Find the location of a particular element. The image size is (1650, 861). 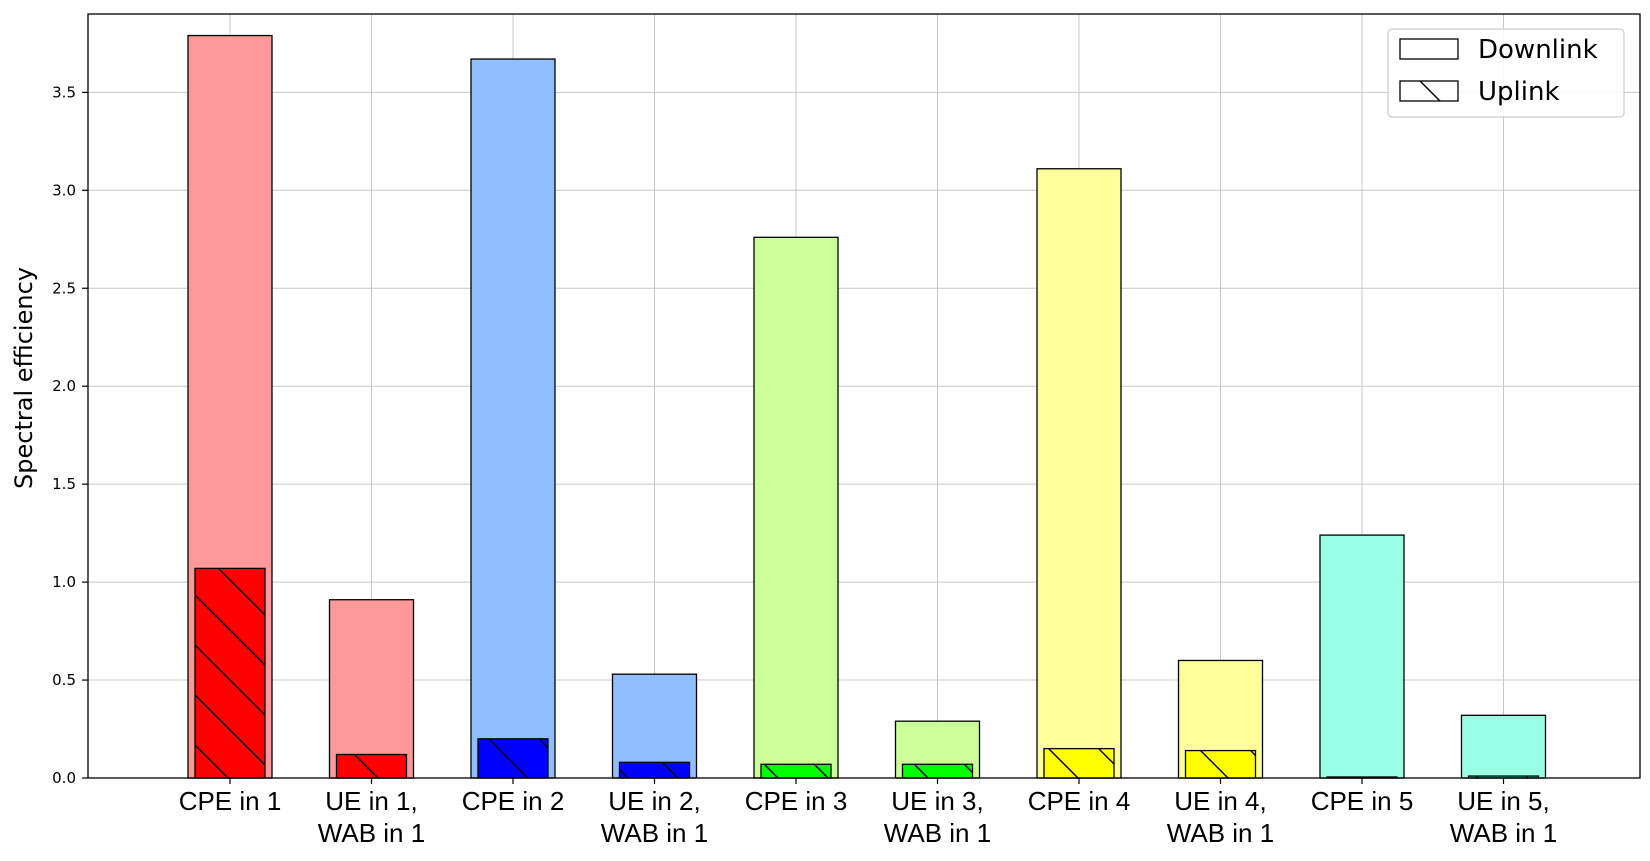

x-tick-label-1: UE in 1, WAB in 1 is located at coordinates (371, 817).